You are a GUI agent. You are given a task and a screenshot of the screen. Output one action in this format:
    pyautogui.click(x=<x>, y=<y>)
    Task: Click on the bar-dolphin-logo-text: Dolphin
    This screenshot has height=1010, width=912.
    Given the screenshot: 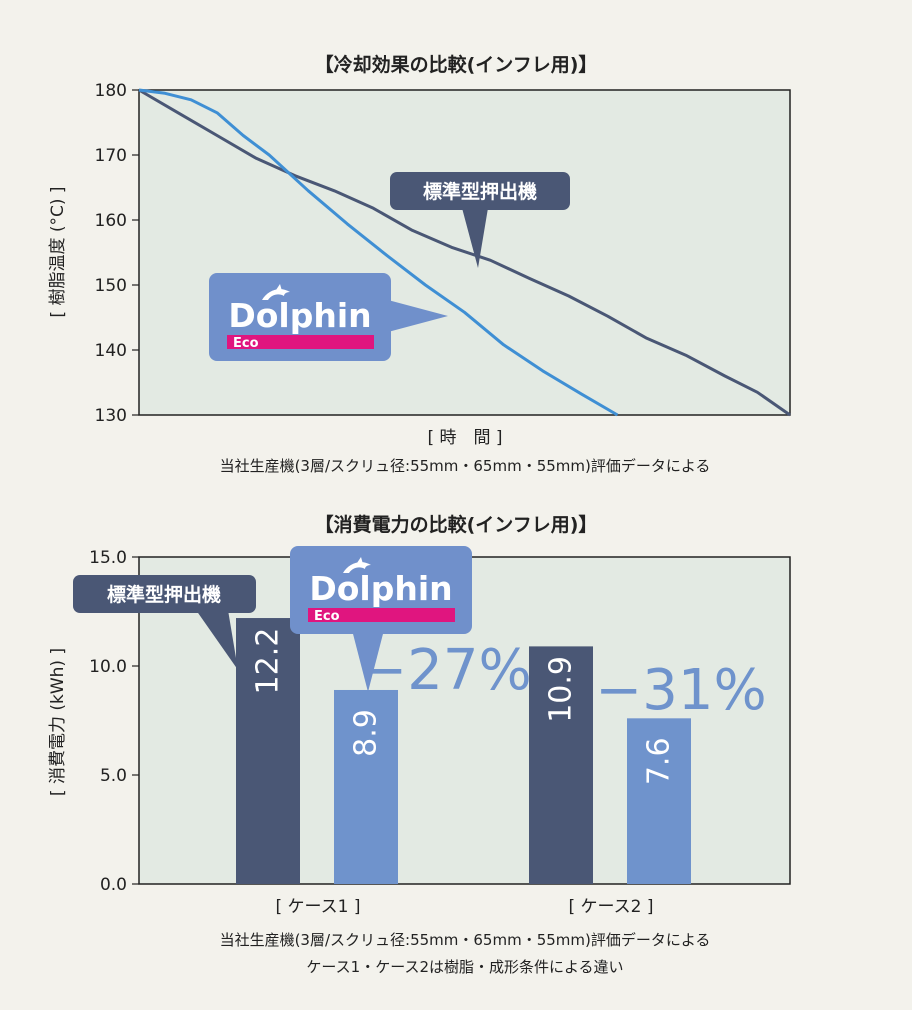 What is the action you would take?
    pyautogui.click(x=380, y=588)
    